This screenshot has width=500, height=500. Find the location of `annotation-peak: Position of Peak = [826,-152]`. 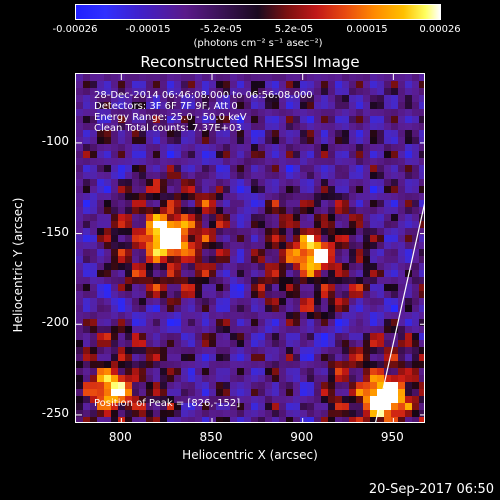

annotation-peak: Position of Peak = [826,-152] is located at coordinates (167, 403).